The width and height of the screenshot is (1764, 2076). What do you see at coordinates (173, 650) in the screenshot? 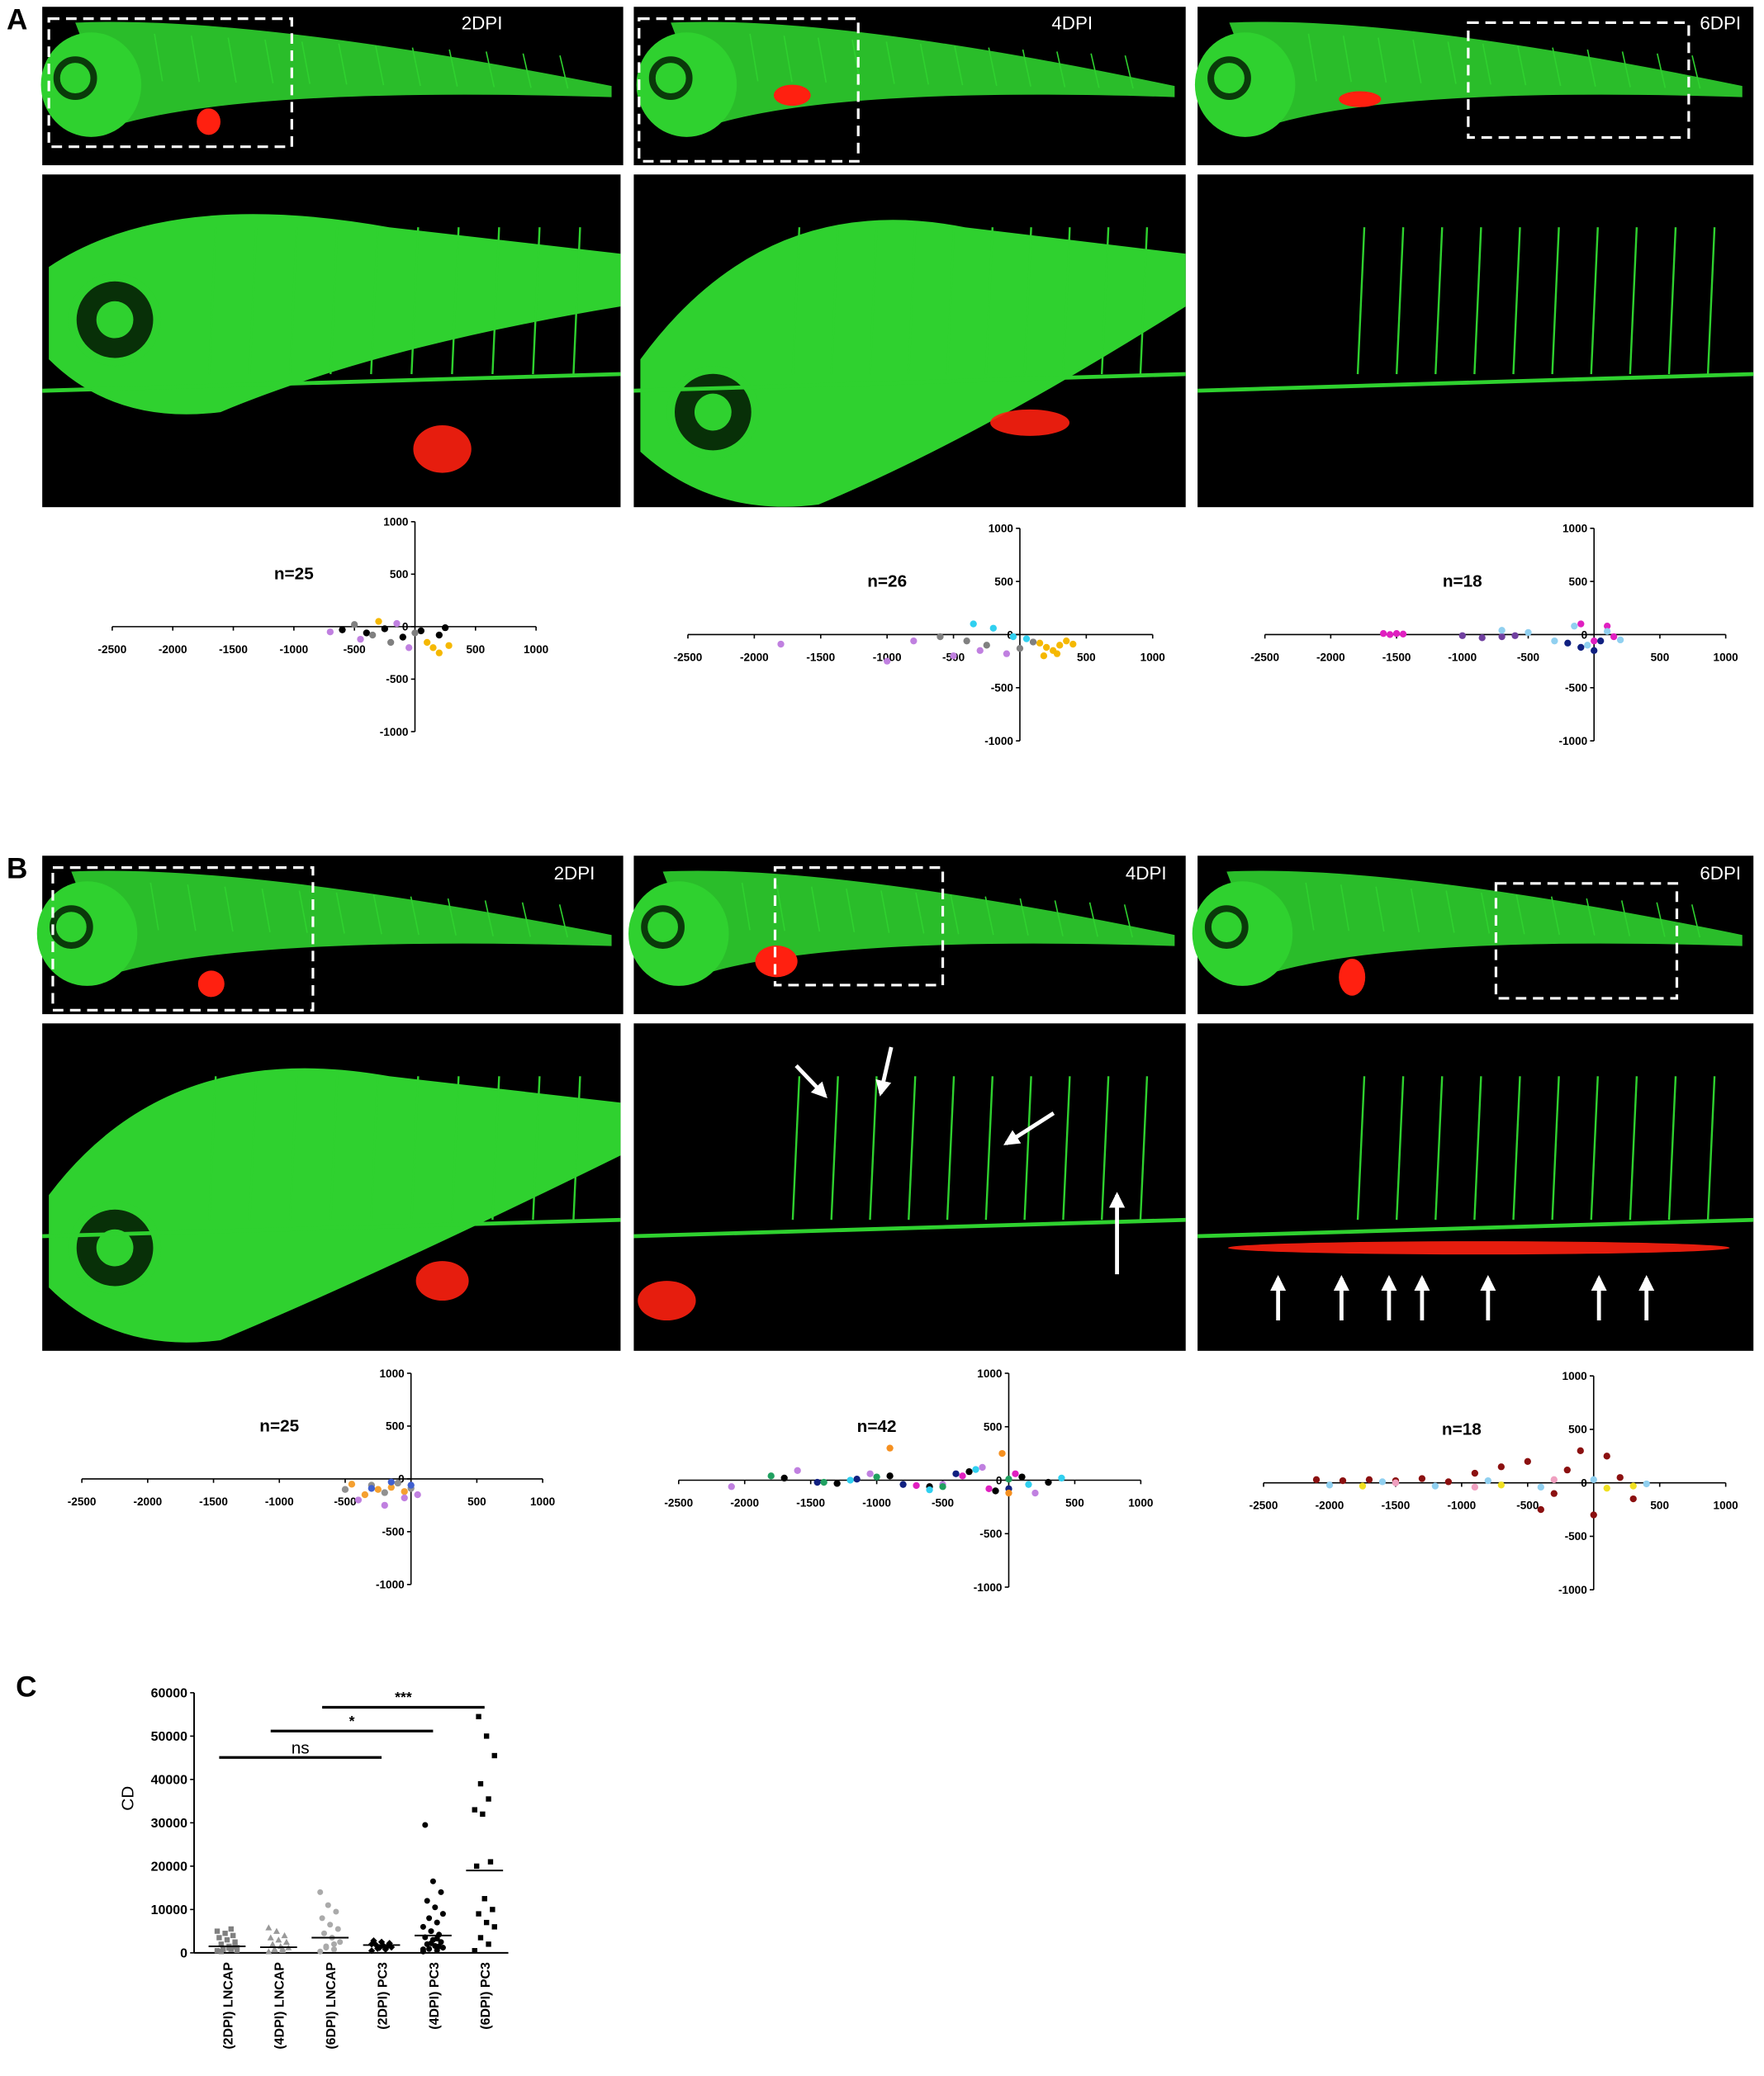
I see `x-tick-label: -2000` at bounding box center [173, 650].